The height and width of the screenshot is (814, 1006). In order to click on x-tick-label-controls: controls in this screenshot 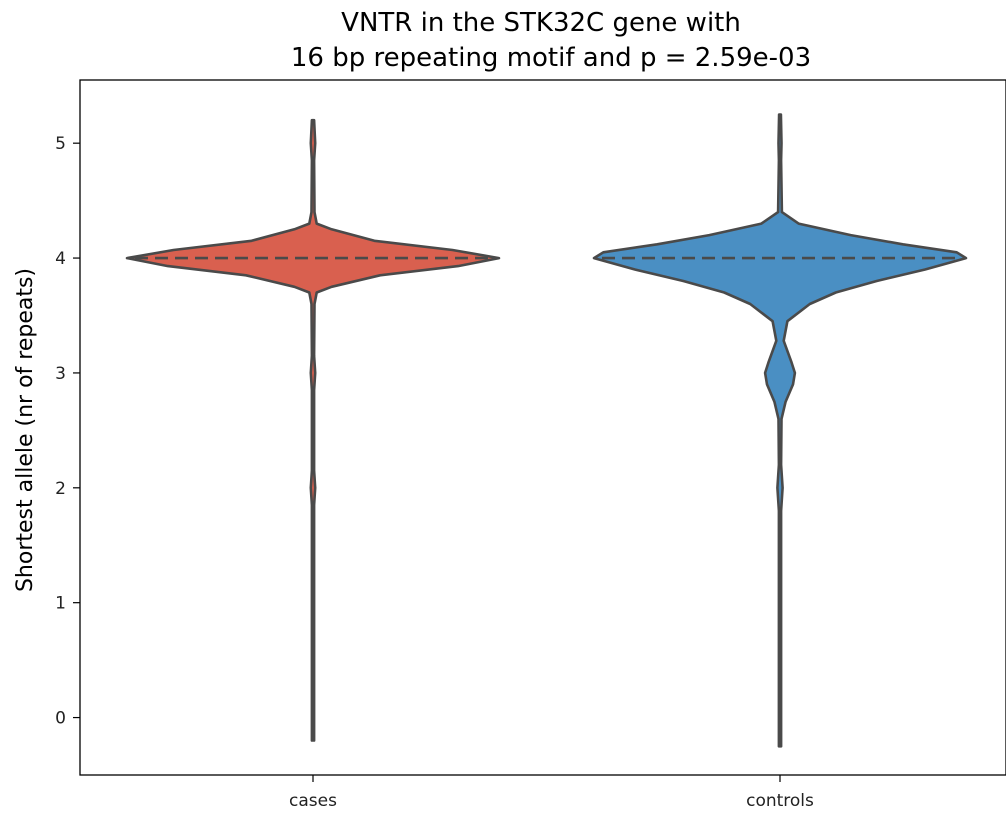, I will do `click(780, 801)`.